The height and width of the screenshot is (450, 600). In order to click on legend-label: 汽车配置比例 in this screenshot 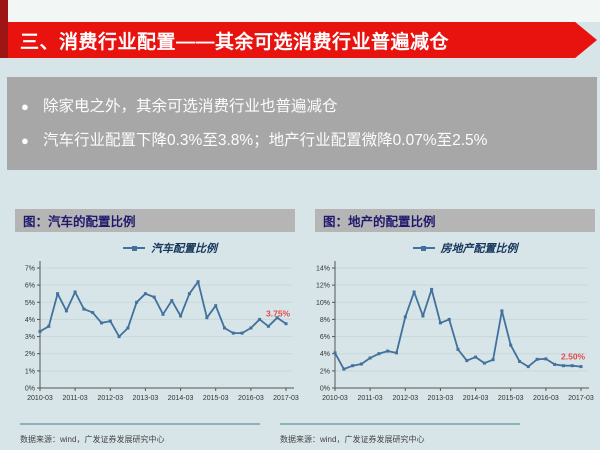, I will do `click(184, 249)`.